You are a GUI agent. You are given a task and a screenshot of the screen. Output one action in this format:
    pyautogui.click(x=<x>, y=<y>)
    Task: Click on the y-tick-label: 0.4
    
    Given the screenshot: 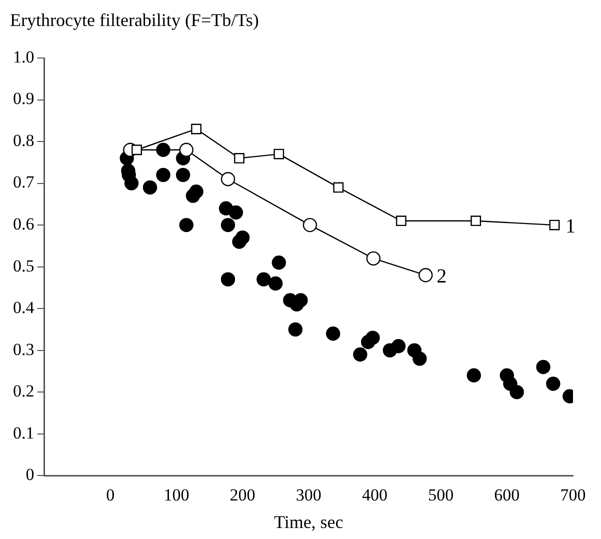 What is the action you would take?
    pyautogui.click(x=24, y=308)
    